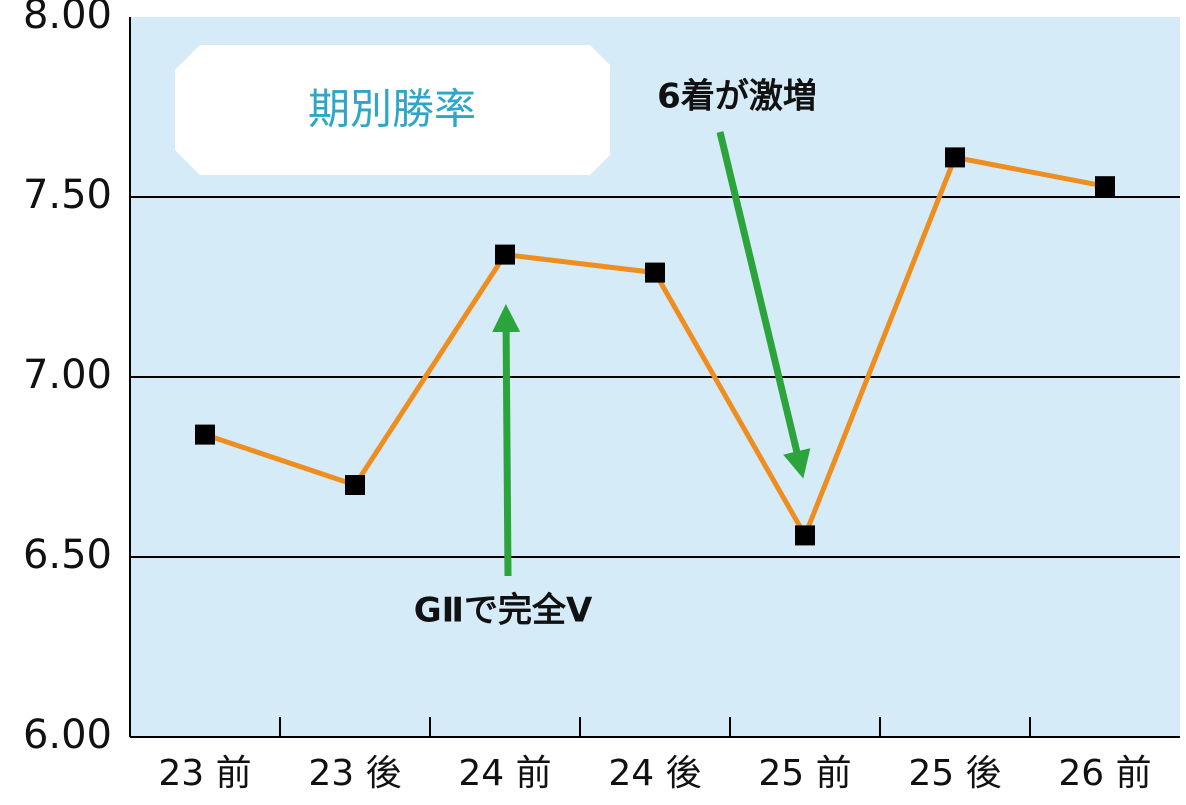  I want to click on y-tick-label: 7.50, so click(67, 195).